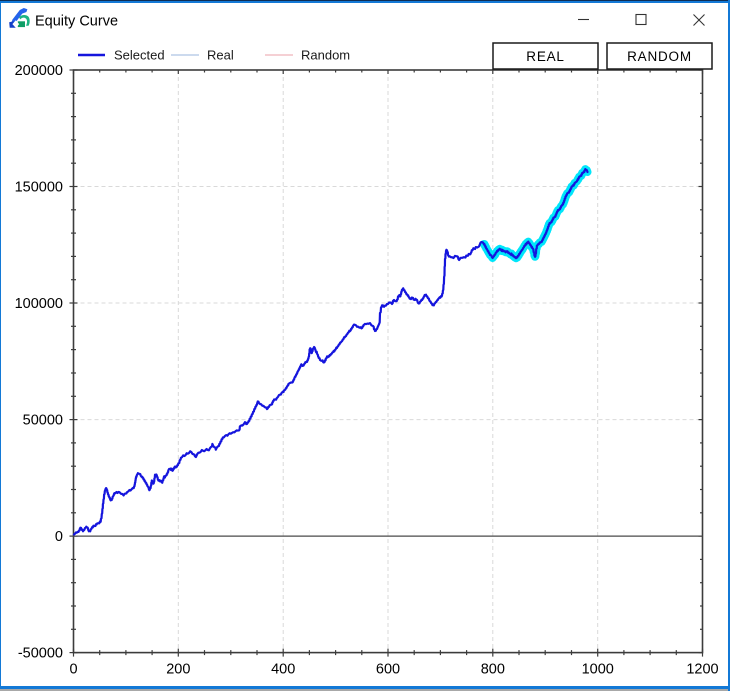  Describe the element at coordinates (39, 304) in the screenshot. I see `svg-text: 100000` at that location.